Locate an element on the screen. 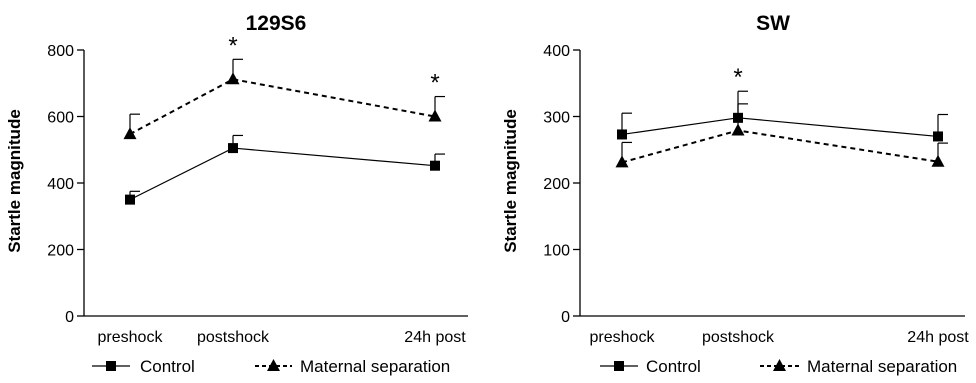  y-tick-label: 600 is located at coordinates (60, 118).